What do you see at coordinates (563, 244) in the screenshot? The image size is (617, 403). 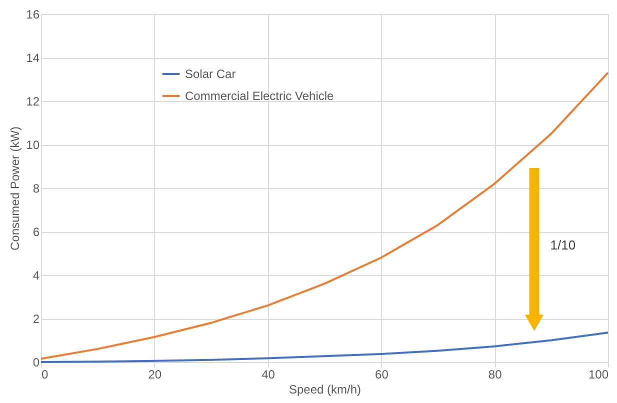 I see `annotation: 1/10` at bounding box center [563, 244].